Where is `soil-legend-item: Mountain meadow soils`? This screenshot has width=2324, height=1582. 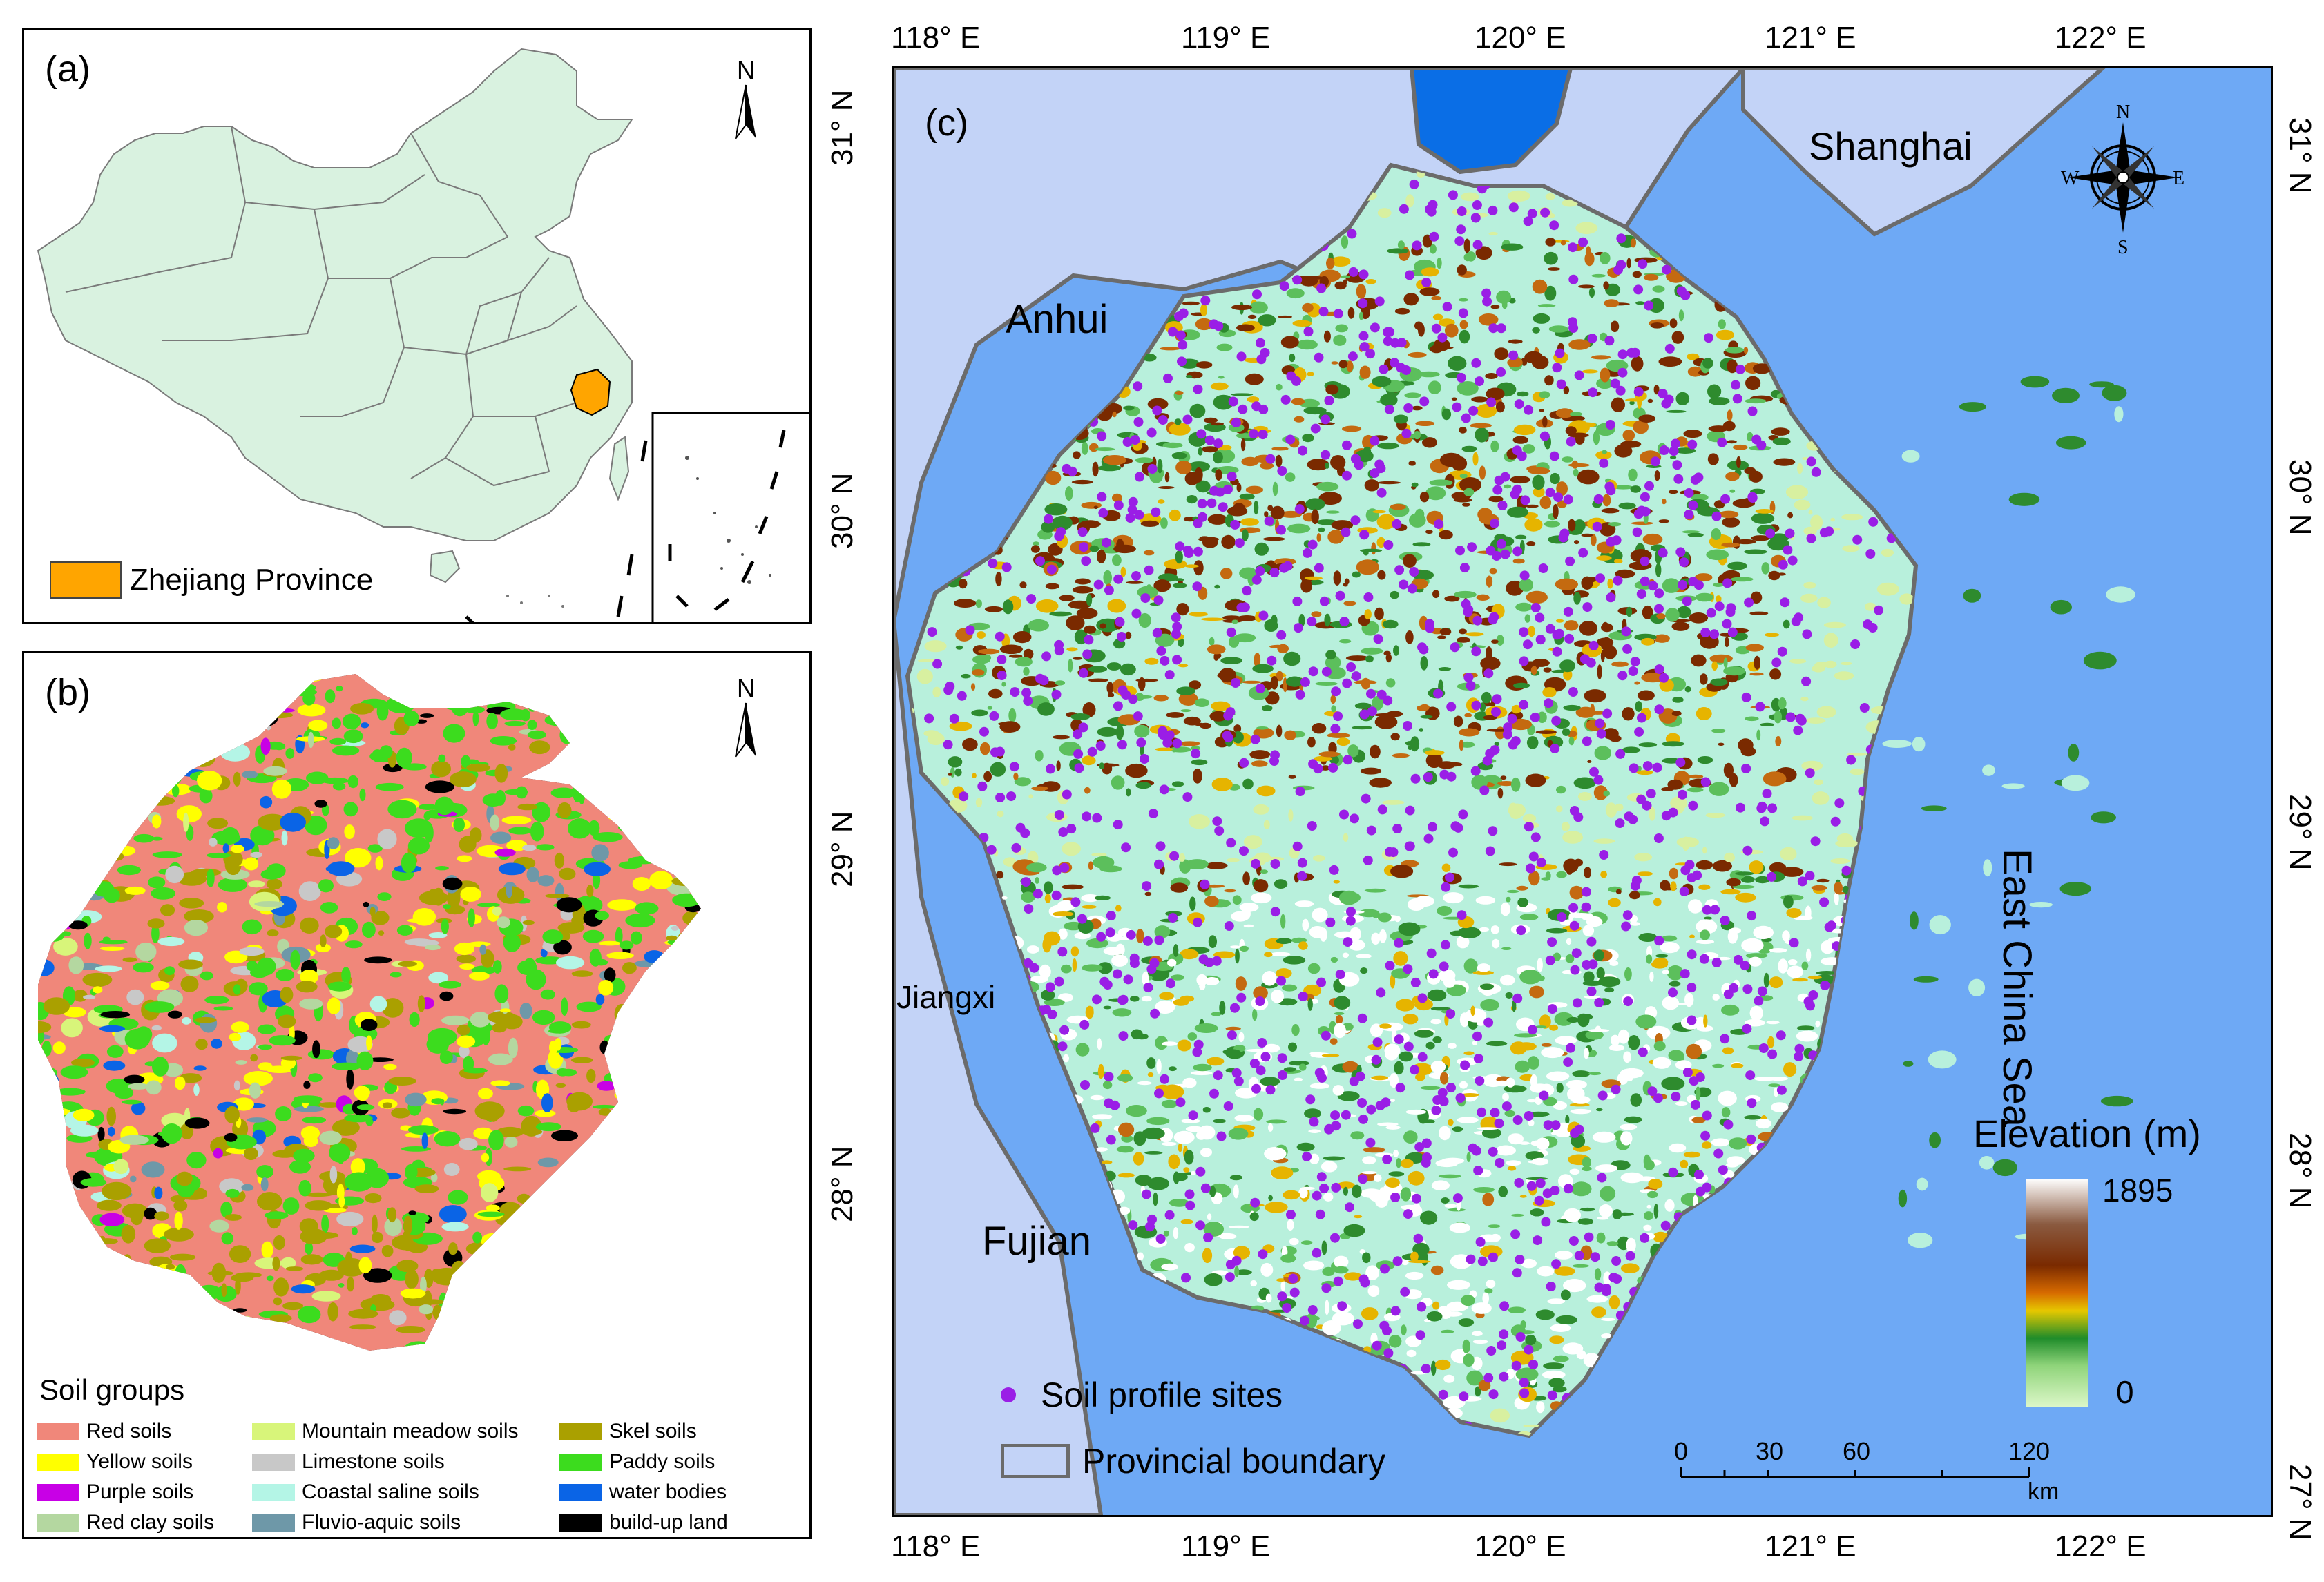 soil-legend-item: Mountain meadow soils is located at coordinates (385, 1431).